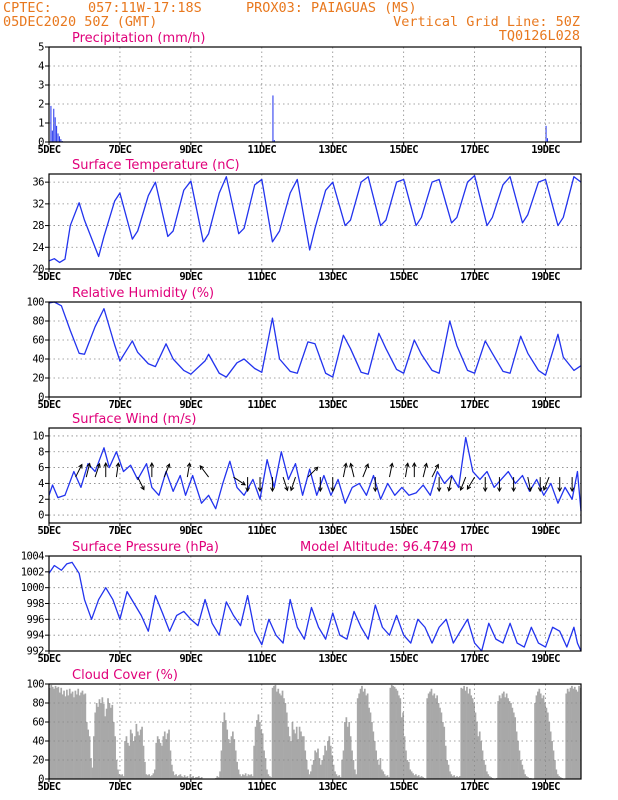 The height and width of the screenshot is (800, 618). What do you see at coordinates (32, 572) in the screenshot?
I see `press-y-tick-label: 1002` at bounding box center [32, 572].